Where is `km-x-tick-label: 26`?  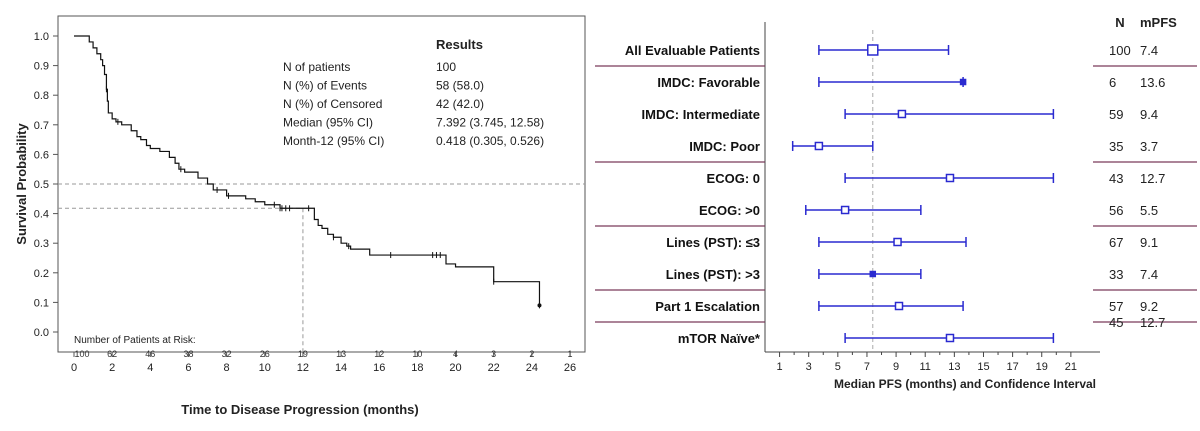 km-x-tick-label: 26 is located at coordinates (570, 368).